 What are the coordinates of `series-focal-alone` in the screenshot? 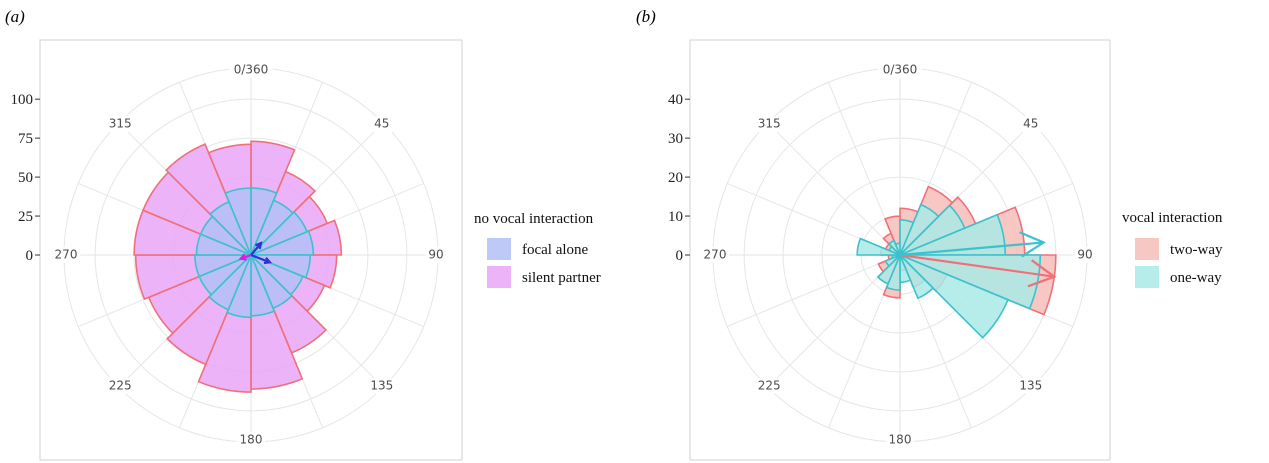 It's located at (254, 253).